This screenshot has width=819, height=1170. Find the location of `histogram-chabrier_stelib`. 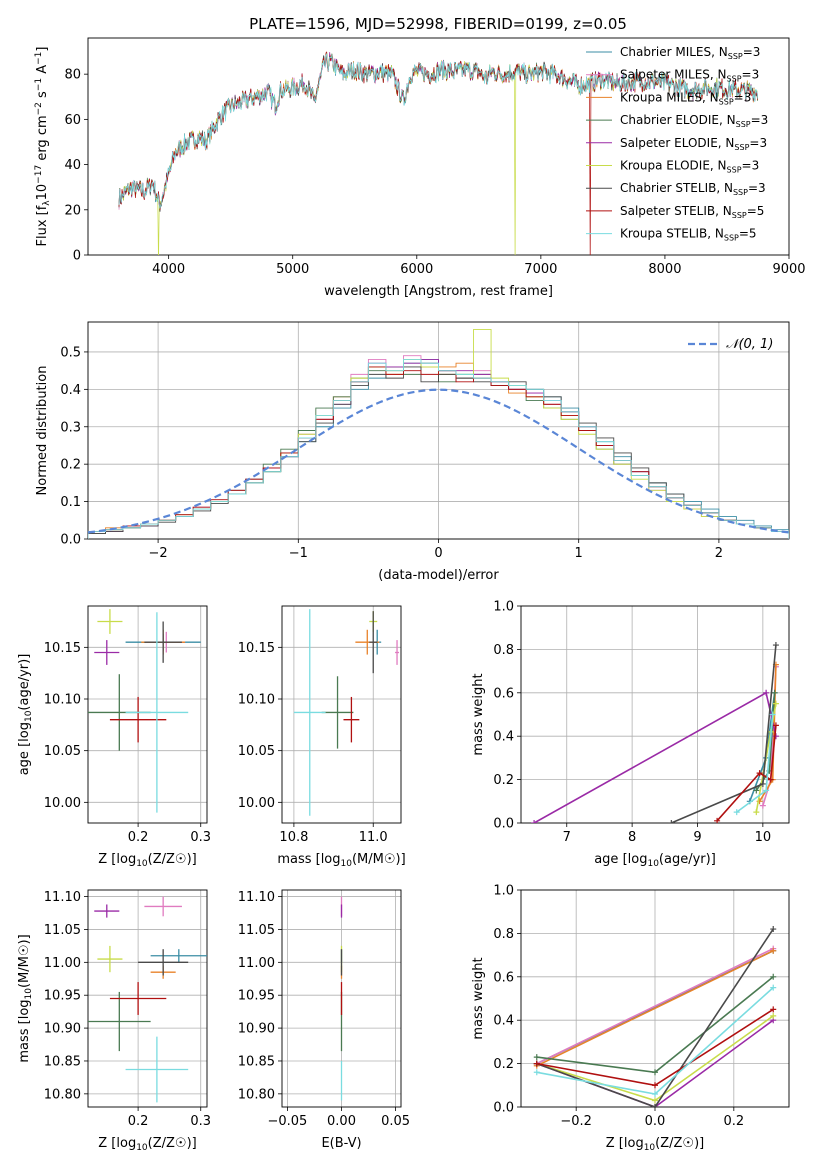

histogram-chabrier_stelib is located at coordinates (438, 452).